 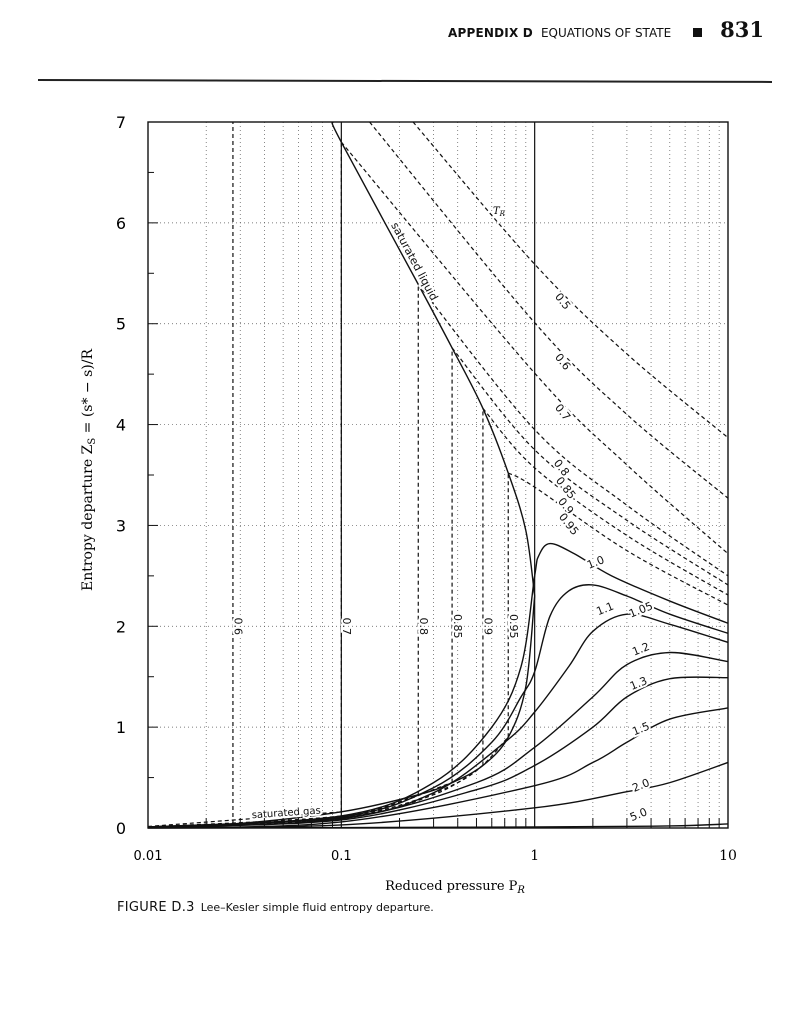 I want to click on tr-0.95-label: 0.95, so click(x=568, y=524).